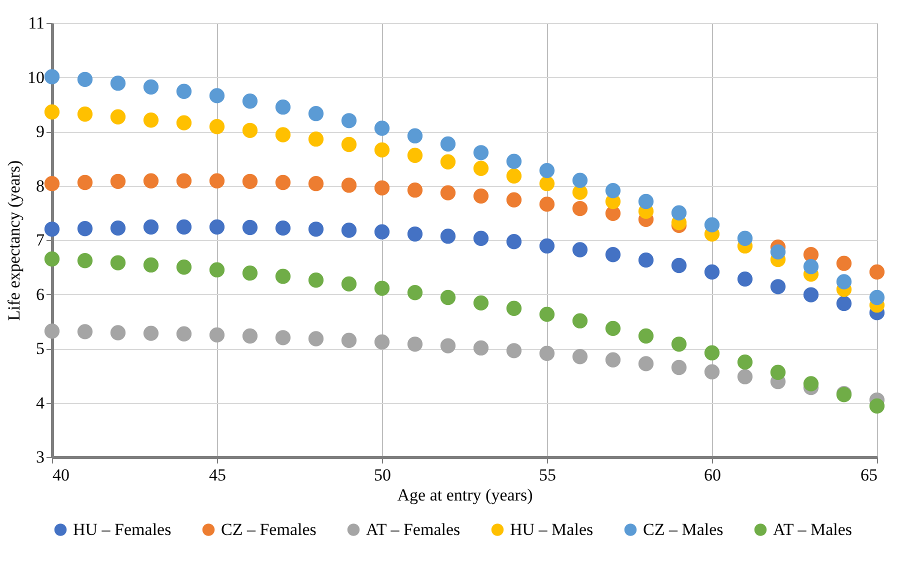  Describe the element at coordinates (122, 529) in the screenshot. I see `legend-label: HU – Females` at that location.